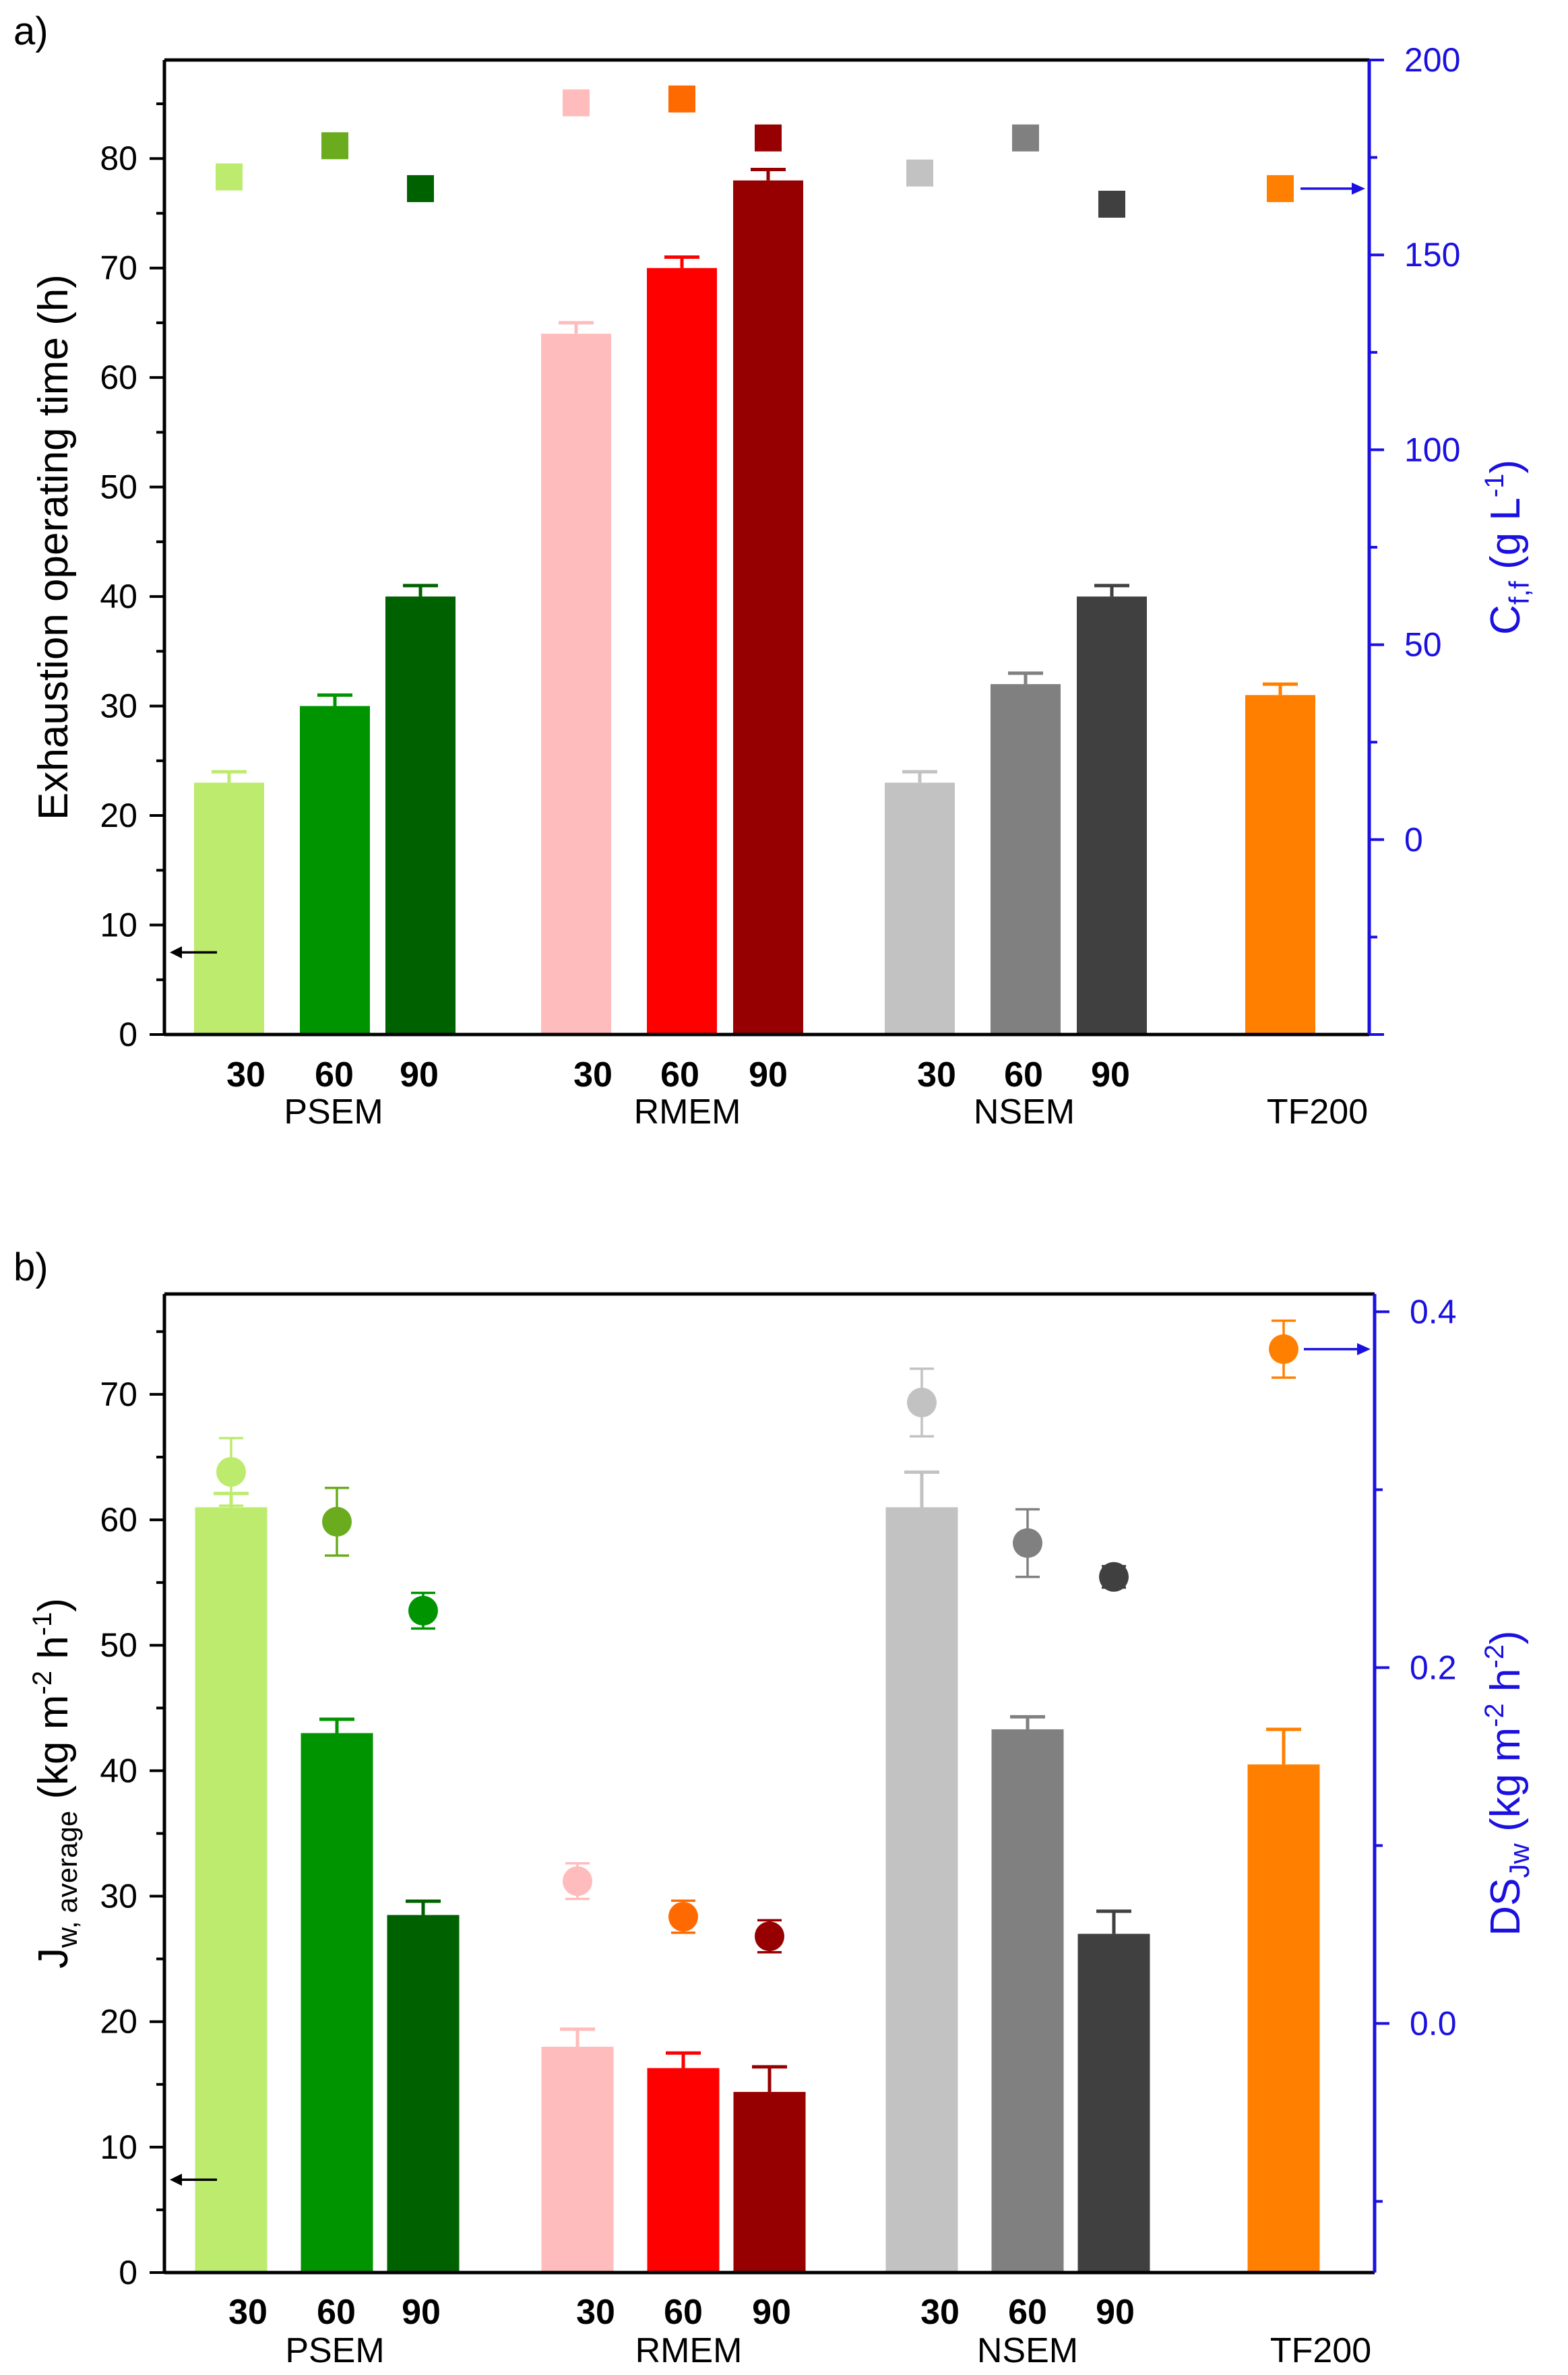 This screenshot has width=1568, height=2375. I want to click on y2-tick-label: 0.4, so click(1434, 1312).